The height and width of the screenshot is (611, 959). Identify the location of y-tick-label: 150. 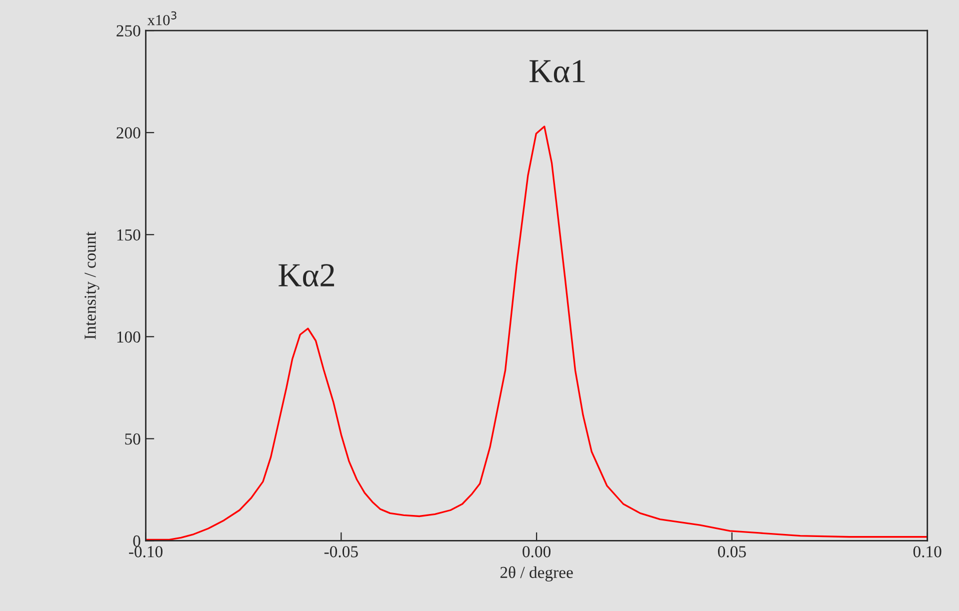
(128, 235).